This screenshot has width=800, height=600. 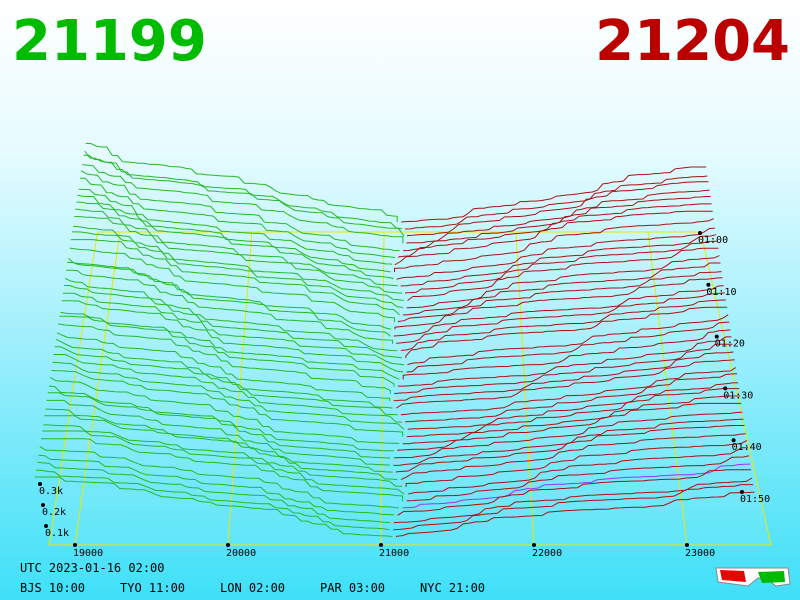 I want to click on price-label: 20000, so click(x=241, y=553).